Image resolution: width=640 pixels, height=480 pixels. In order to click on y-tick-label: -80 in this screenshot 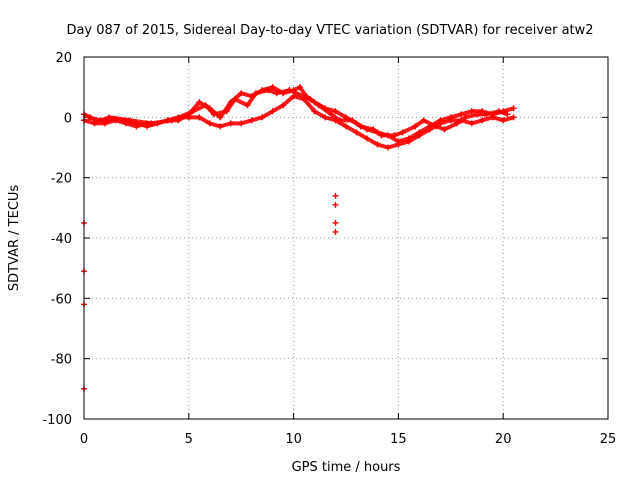, I will do `click(61, 360)`.